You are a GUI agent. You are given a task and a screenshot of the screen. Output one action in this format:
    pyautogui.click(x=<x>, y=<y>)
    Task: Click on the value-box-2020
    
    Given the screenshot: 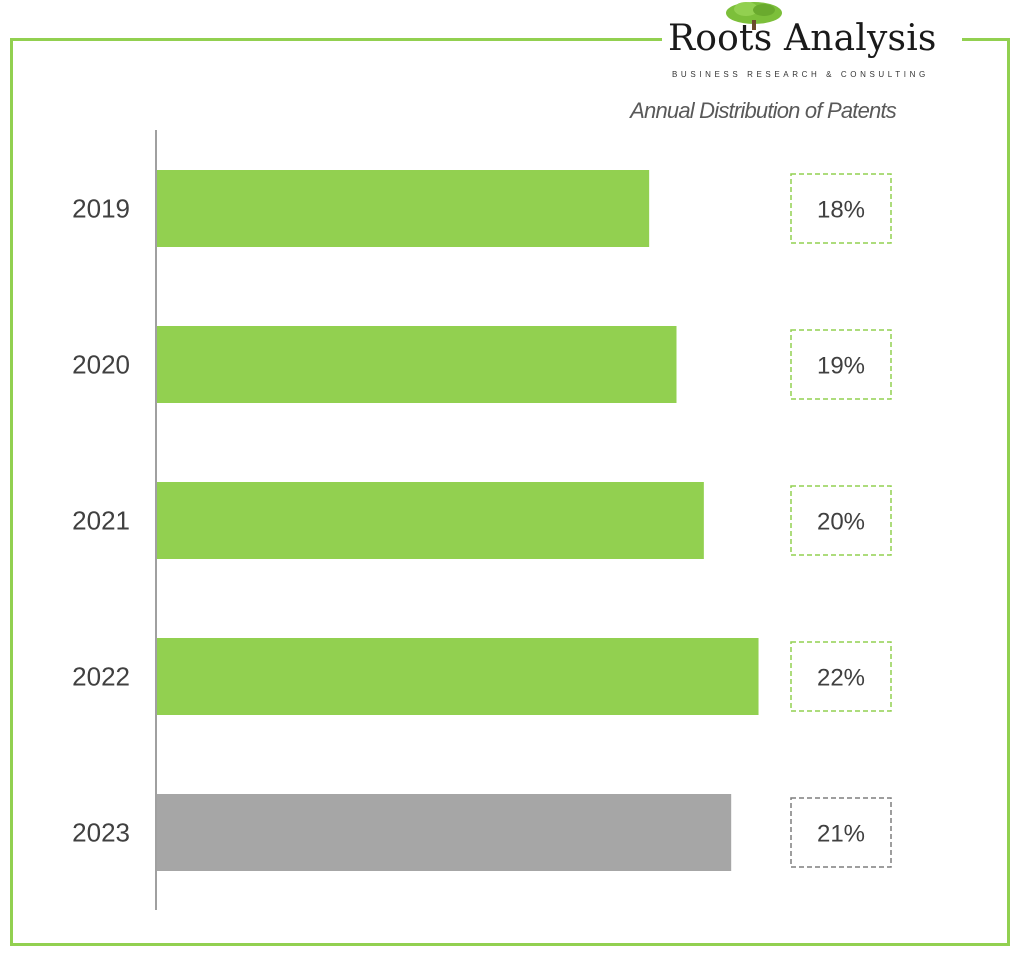 What is the action you would take?
    pyautogui.click(x=841, y=364)
    